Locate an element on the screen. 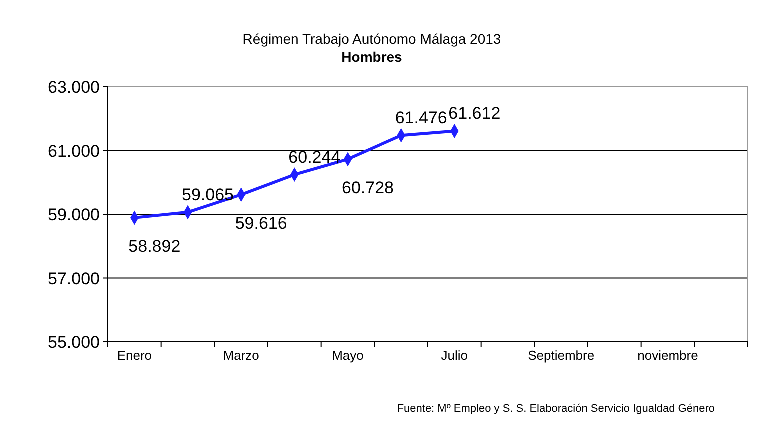  y-tick-label: 55.000 is located at coordinates (74, 342).